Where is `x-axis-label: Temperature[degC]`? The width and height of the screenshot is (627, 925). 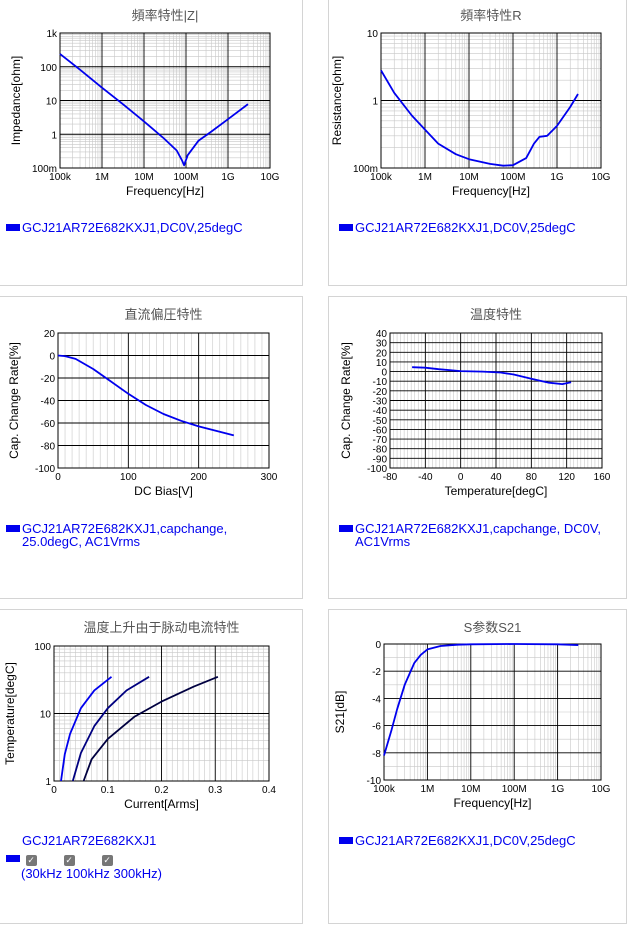 x-axis-label: Temperature[degC] is located at coordinates (496, 491).